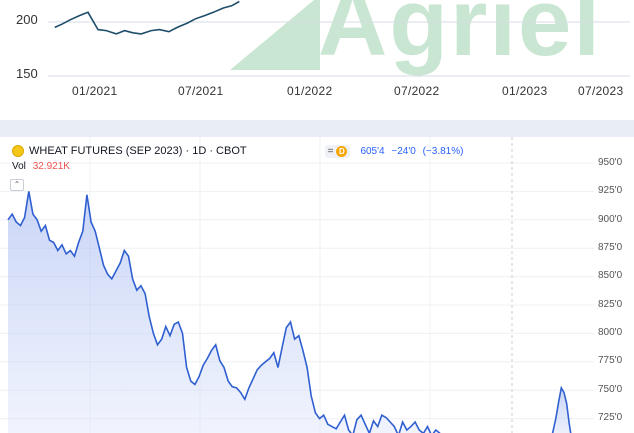 Image resolution: width=634 pixels, height=433 pixels. I want to click on price-axis-tick: 825'0, so click(610, 304).